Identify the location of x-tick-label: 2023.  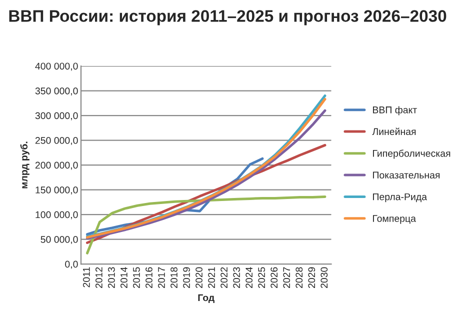
(236, 277).